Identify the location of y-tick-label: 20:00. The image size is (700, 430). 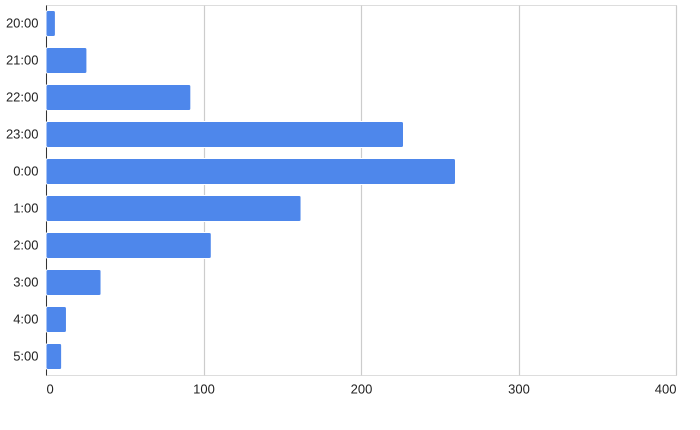
(22, 23).